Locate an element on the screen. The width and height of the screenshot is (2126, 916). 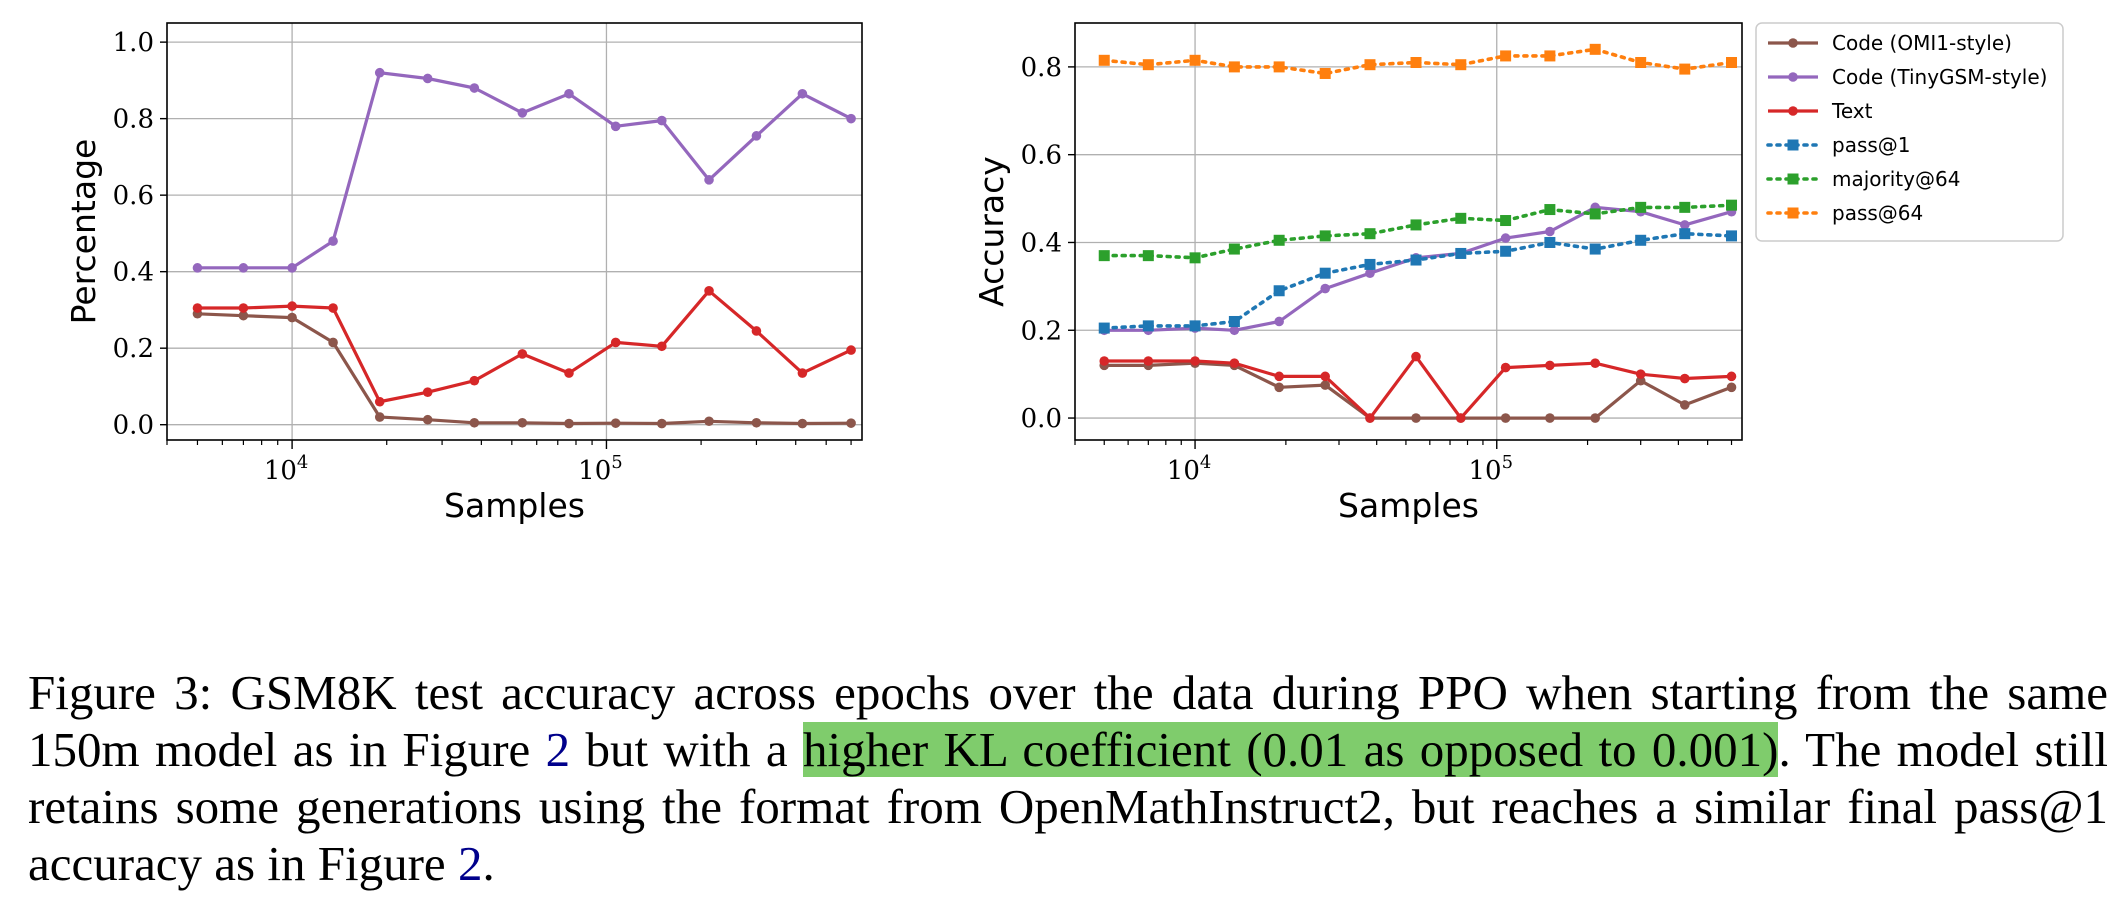
legend-label: Code (OMI1-style) is located at coordinates (1922, 43).